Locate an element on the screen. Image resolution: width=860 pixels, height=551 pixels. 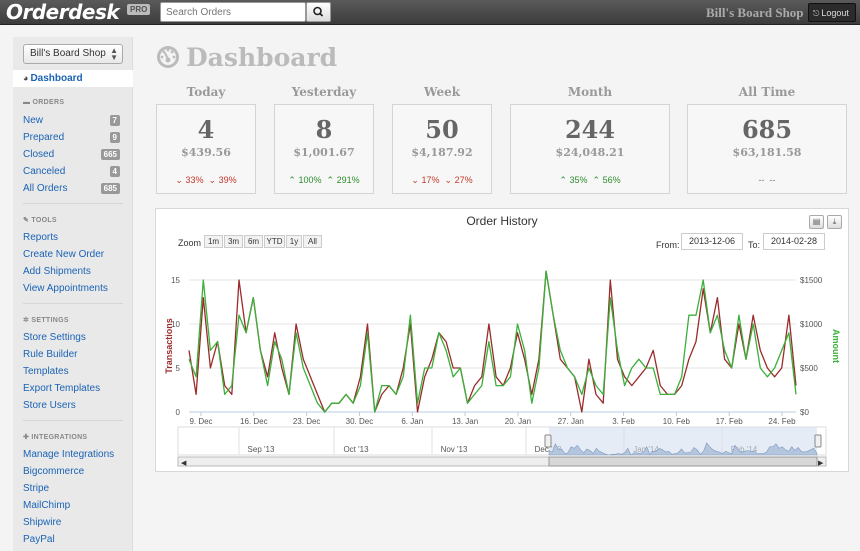
logout-button: ⎋ Logout is located at coordinates (832, 12).